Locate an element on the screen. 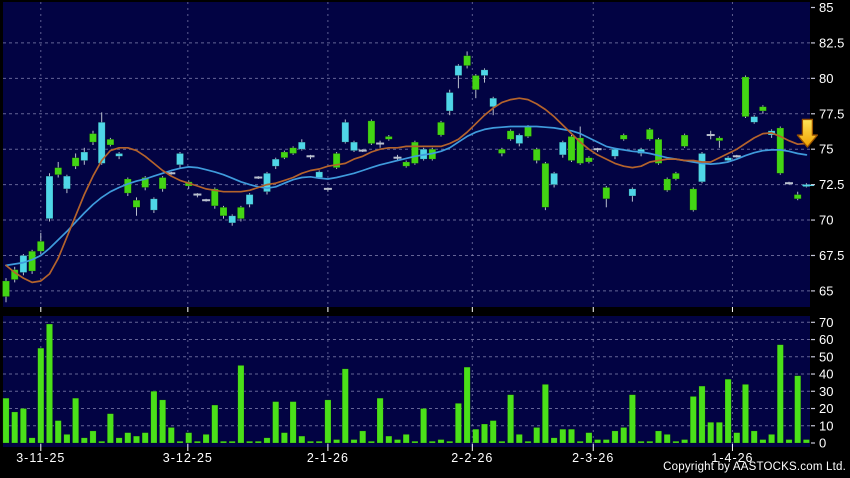  x-axis-label: 1-4-26 is located at coordinates (732, 458).